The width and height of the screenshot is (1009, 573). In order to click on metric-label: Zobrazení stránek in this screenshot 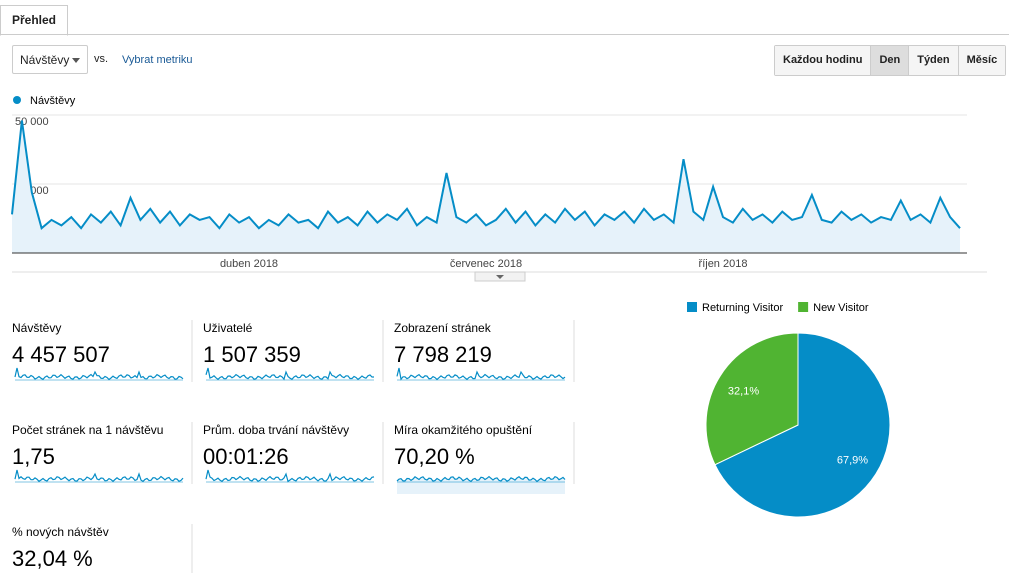, I will do `click(443, 328)`.